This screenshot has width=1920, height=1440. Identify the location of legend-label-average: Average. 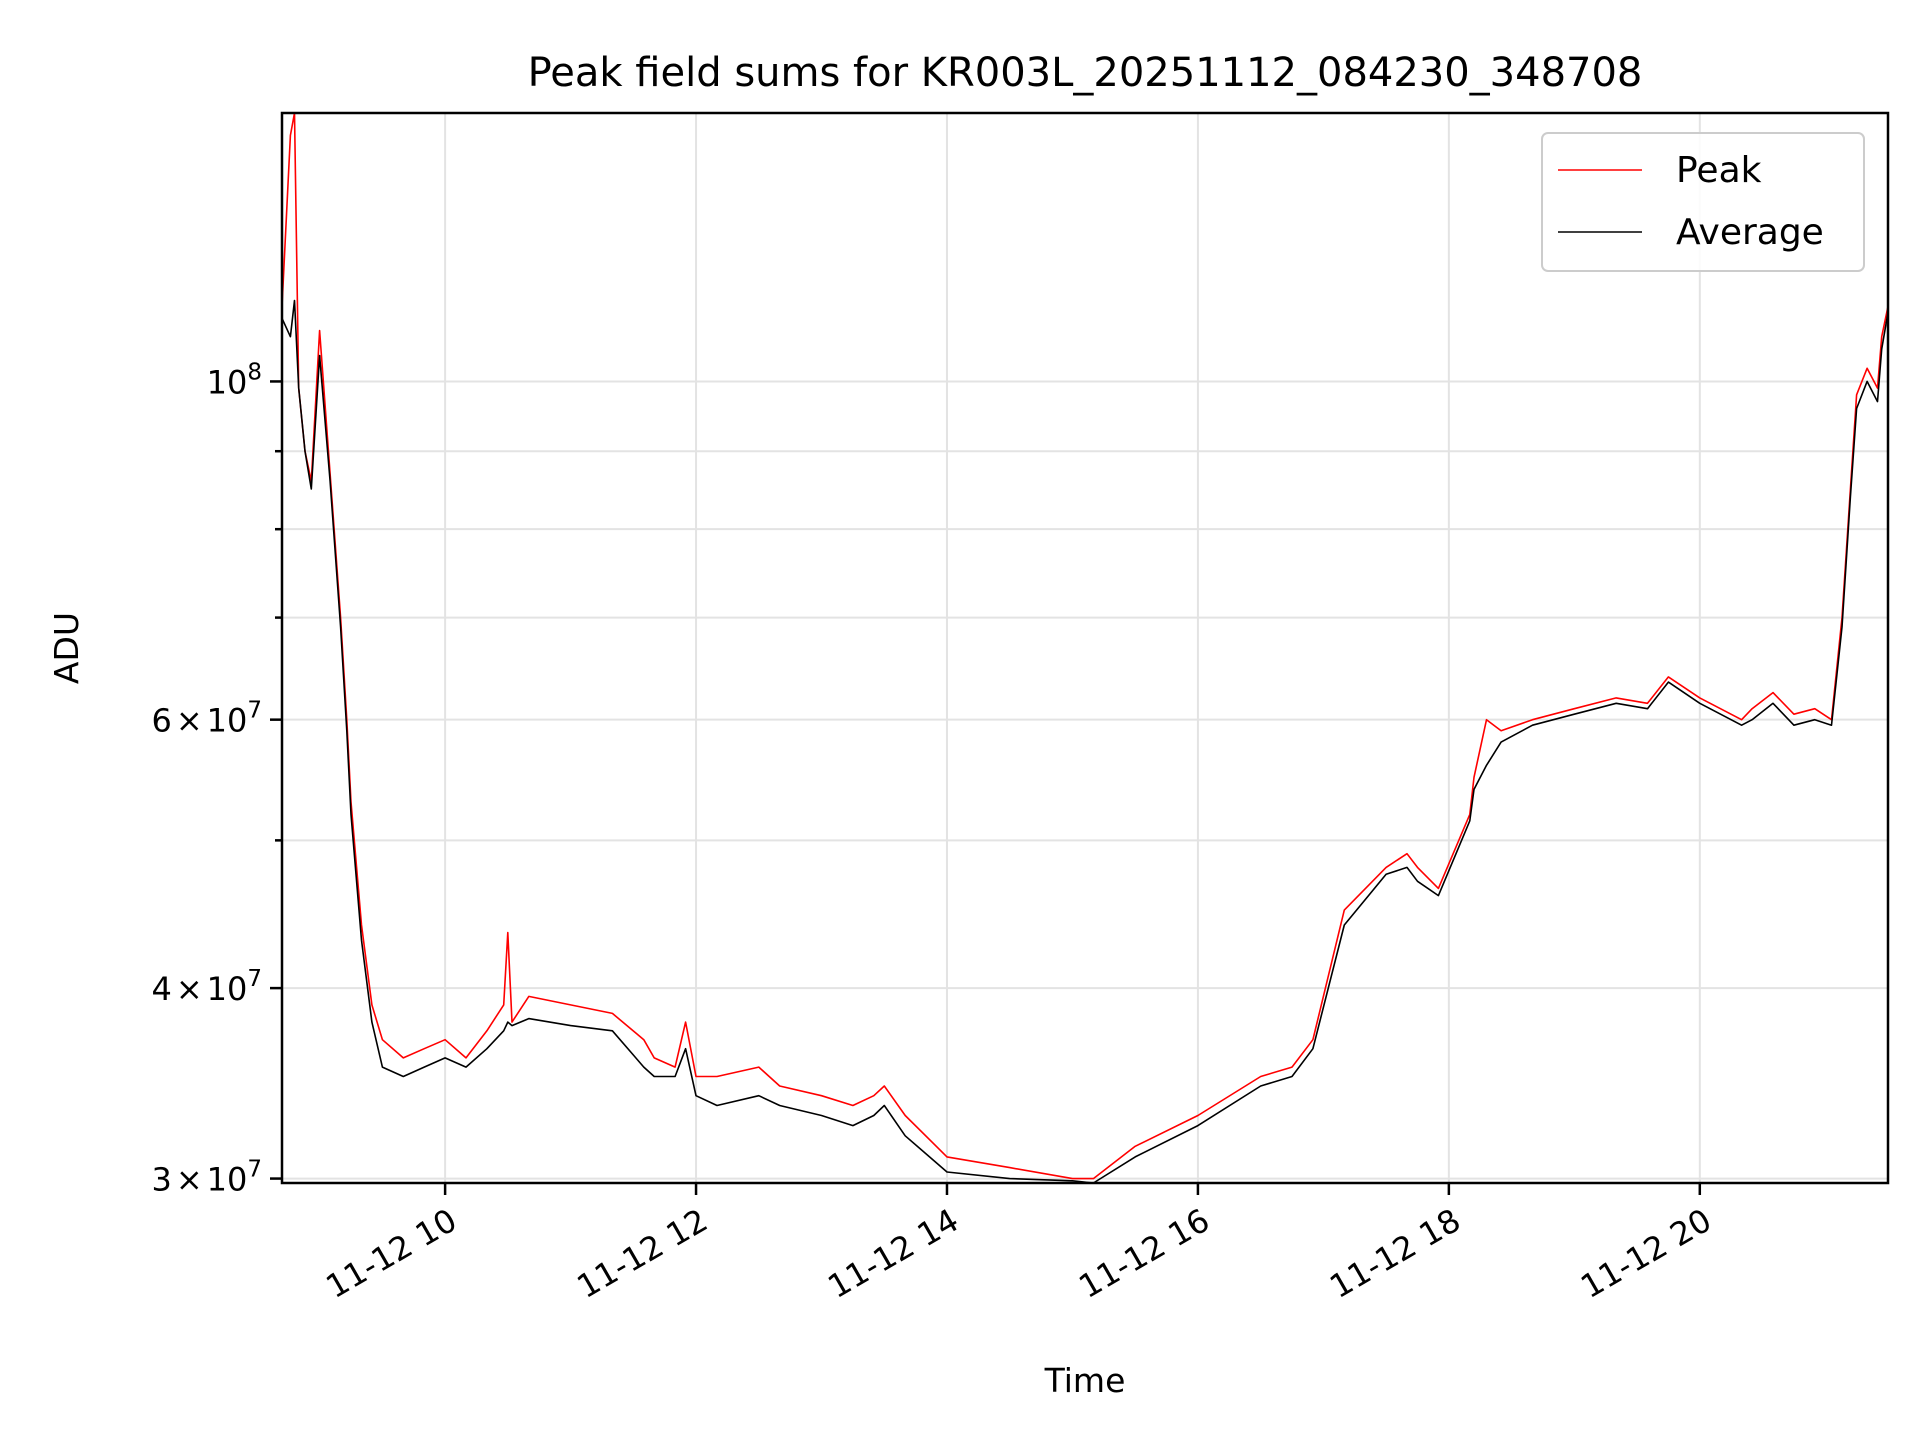
(1750, 232).